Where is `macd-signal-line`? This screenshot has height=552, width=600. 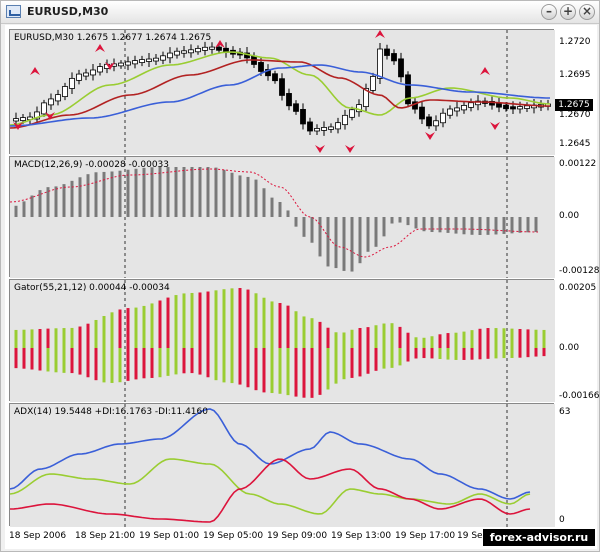 macd-signal-line is located at coordinates (274, 213).